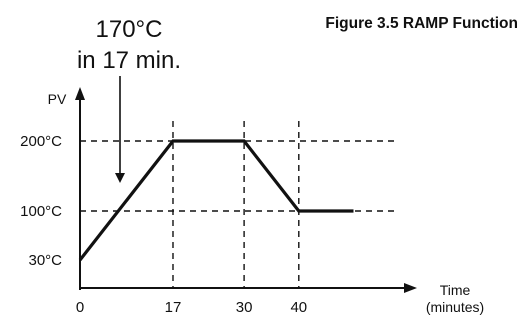  What do you see at coordinates (298, 307) in the screenshot?
I see `x-tick-label: 40` at bounding box center [298, 307].